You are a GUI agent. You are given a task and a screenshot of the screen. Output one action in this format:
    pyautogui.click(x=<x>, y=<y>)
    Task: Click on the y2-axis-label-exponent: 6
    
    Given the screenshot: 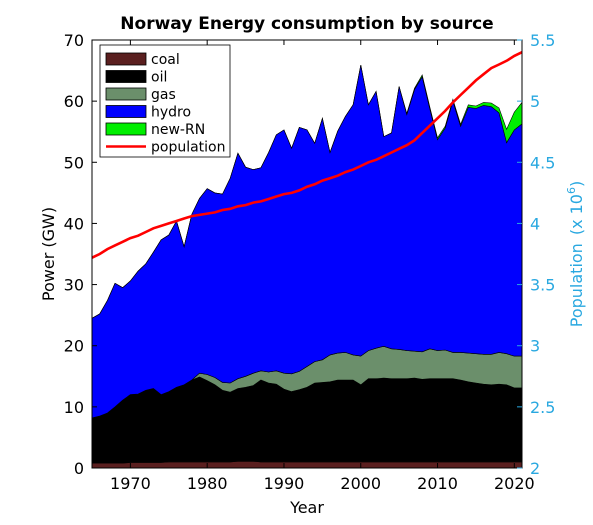 What is the action you would take?
    pyautogui.click(x=571, y=190)
    